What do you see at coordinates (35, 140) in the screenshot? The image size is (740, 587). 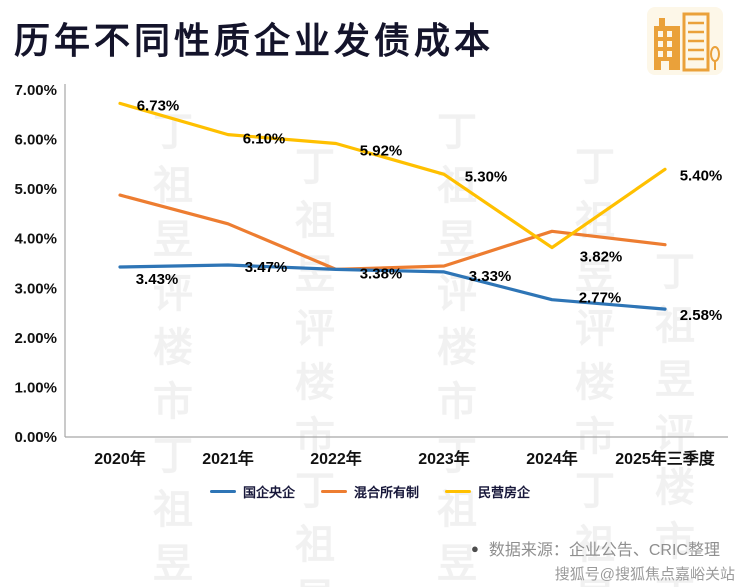 I see `y-tick-label: 6.00%` at bounding box center [35, 140].